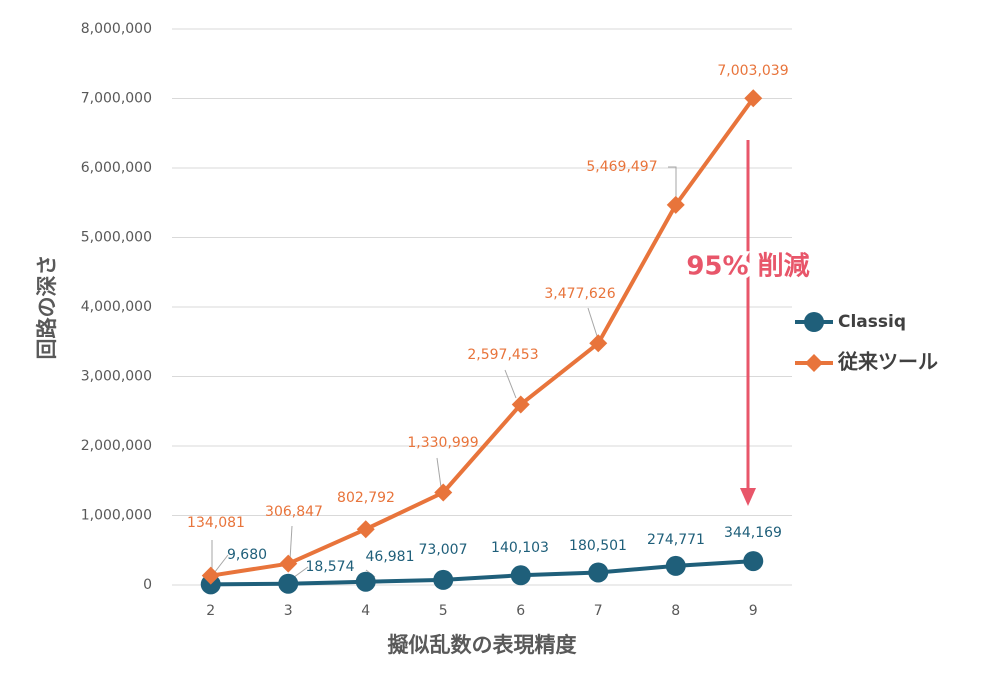 Image resolution: width=984 pixels, height=688 pixels. Describe the element at coordinates (390, 557) in the screenshot. I see `data-label: 46,981` at that location.